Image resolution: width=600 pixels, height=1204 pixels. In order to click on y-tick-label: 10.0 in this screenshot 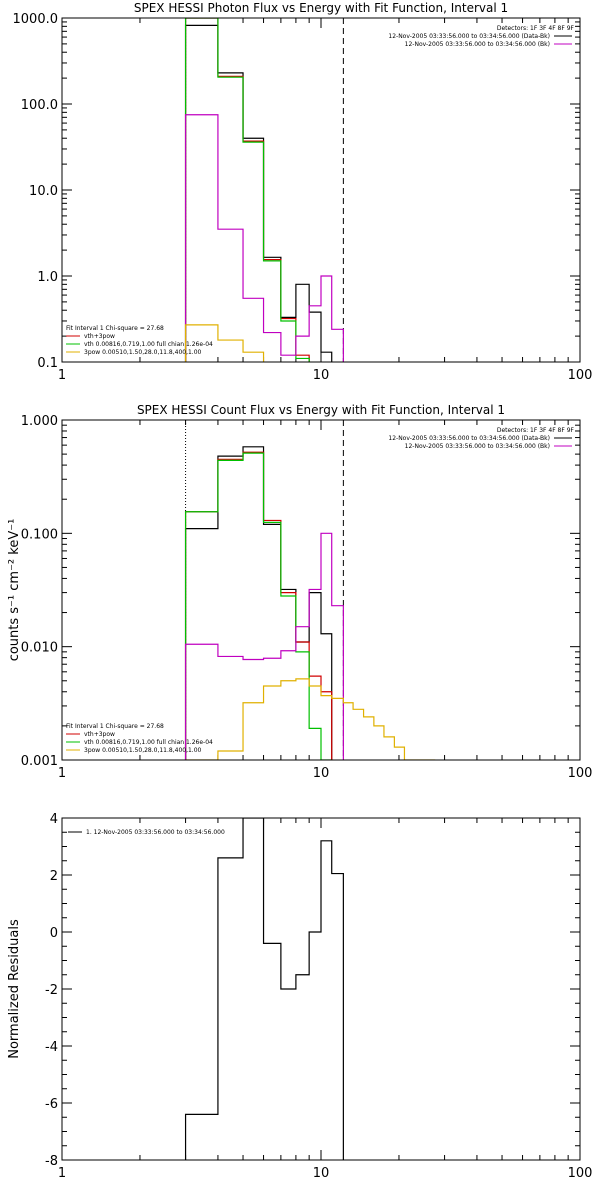, I will do `click(43, 191)`.